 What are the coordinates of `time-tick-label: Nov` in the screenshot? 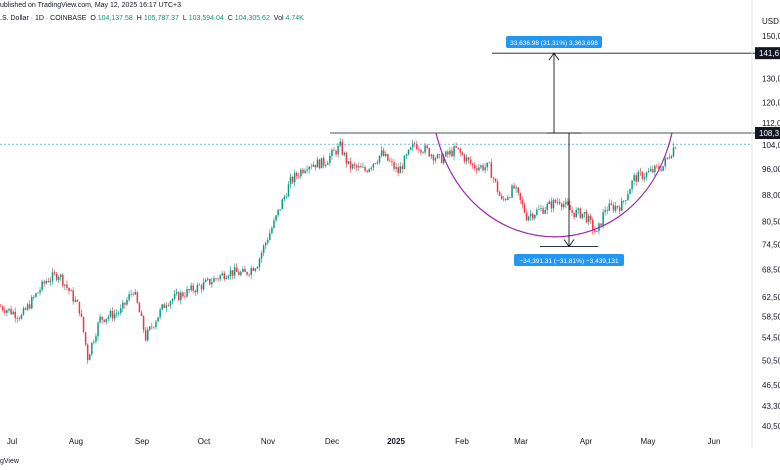 It's located at (268, 441).